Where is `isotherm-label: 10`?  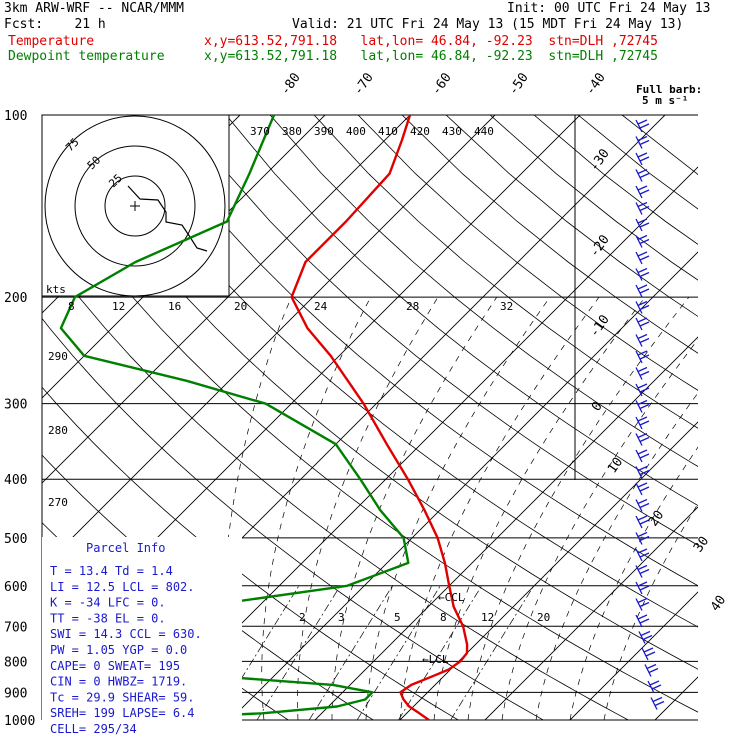
isotherm-label: 10 is located at coordinates (615, 465).